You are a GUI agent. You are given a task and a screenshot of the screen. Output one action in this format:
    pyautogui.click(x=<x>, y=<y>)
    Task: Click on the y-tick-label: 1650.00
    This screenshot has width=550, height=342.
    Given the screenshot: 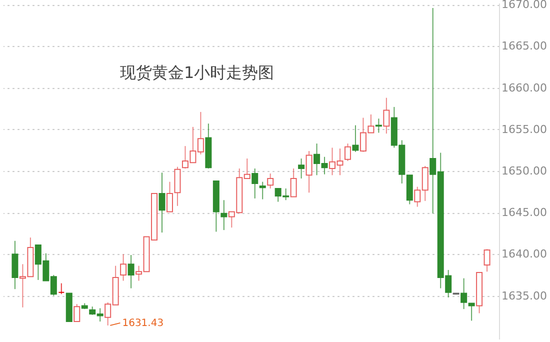 What is the action you would take?
    pyautogui.click(x=524, y=171)
    